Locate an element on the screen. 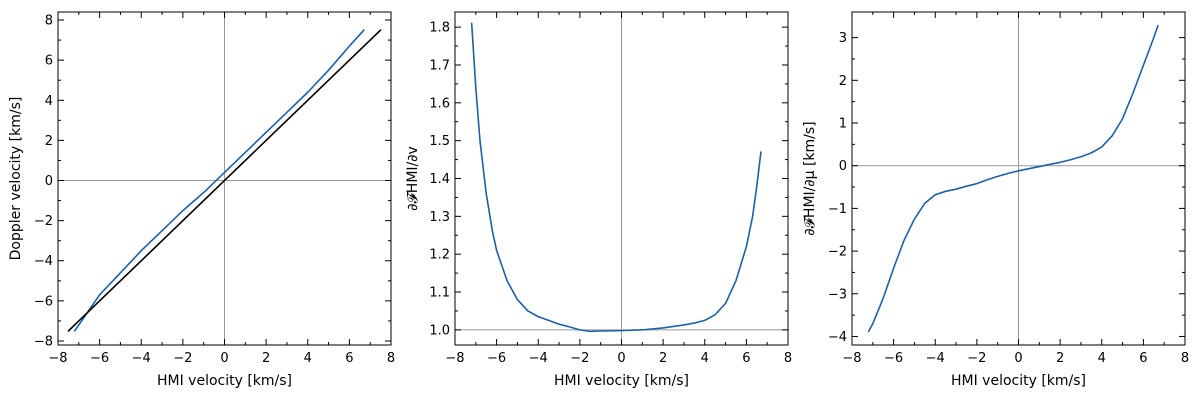 The height and width of the screenshot is (400, 1200). y-tick-label: 1.6 is located at coordinates (439, 103).